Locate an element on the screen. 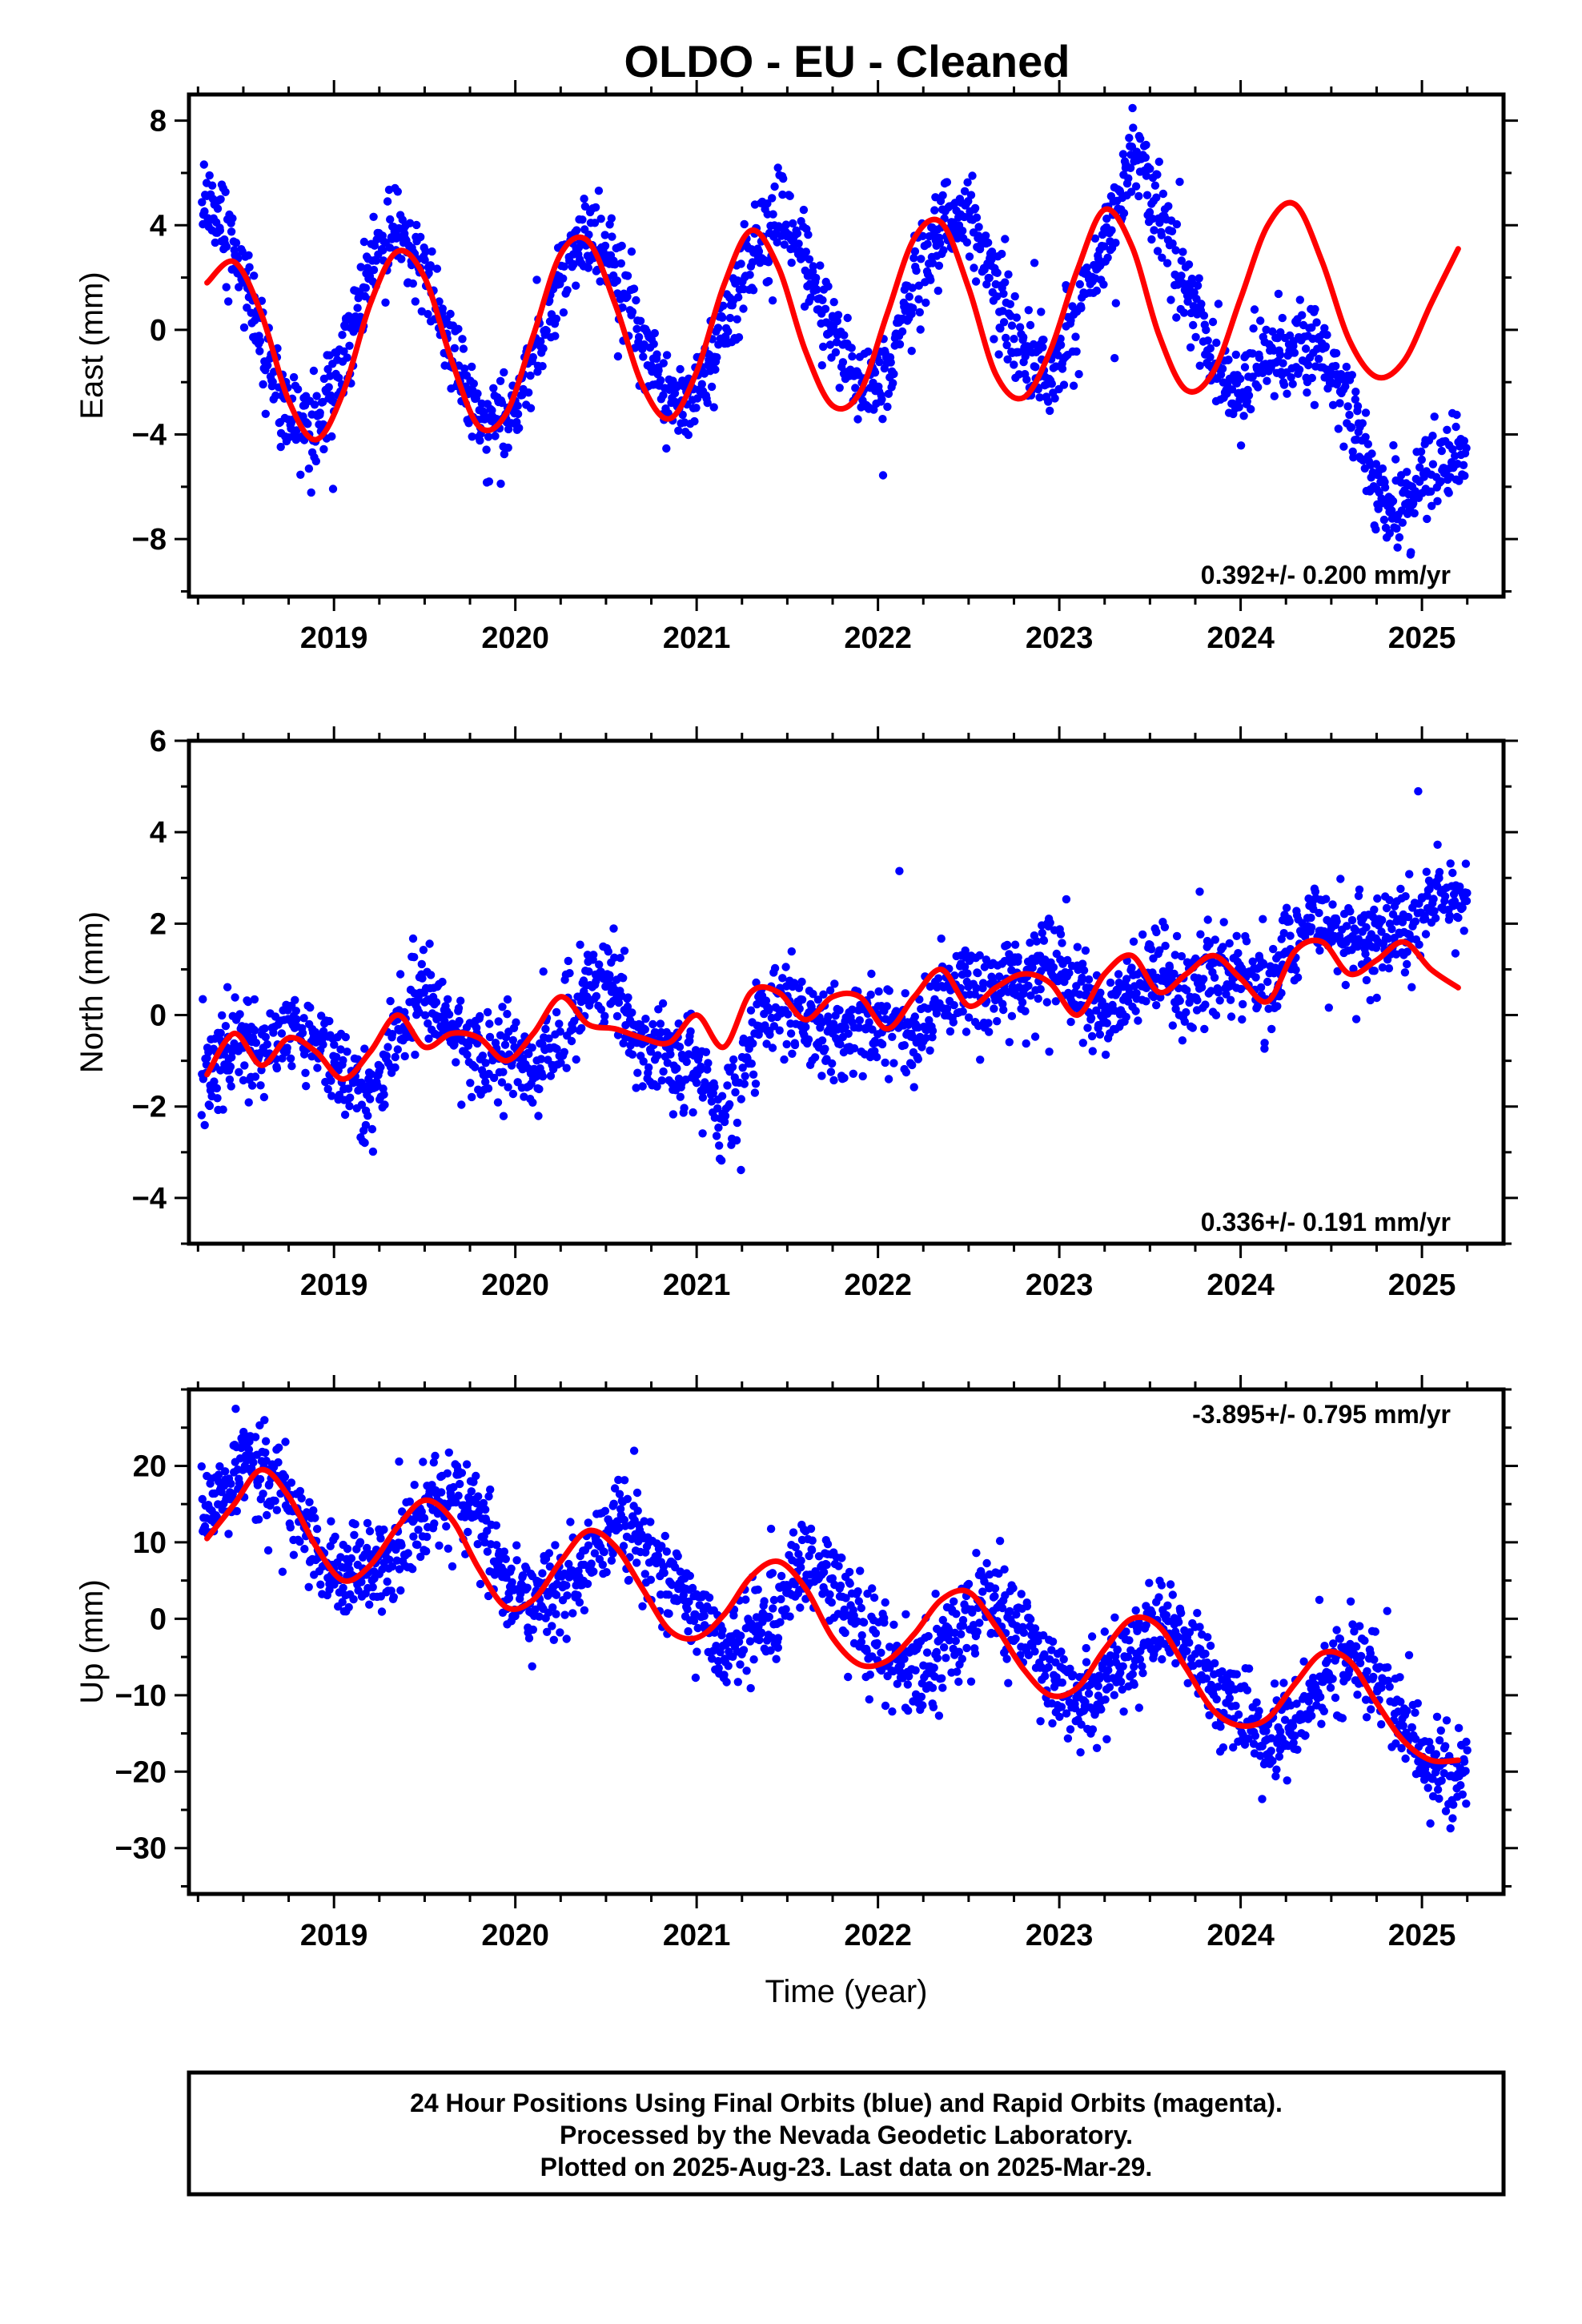 The image size is (1582, 2324). model-fit-line-north is located at coordinates (832, 1009).